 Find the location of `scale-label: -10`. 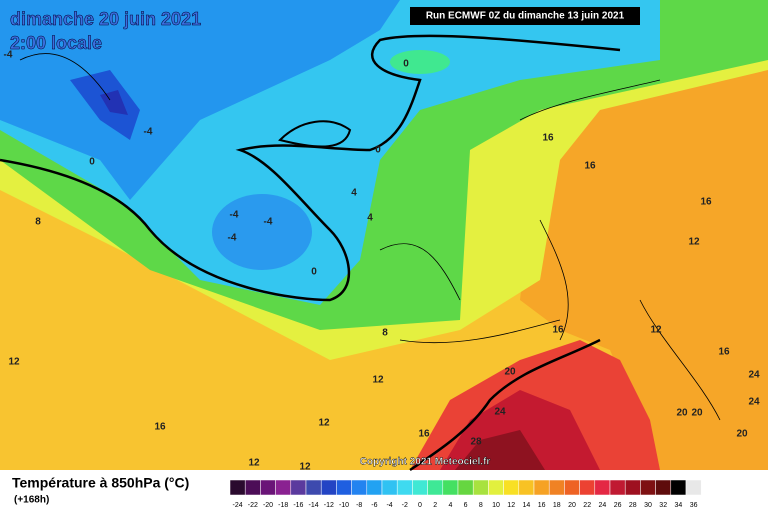

scale-label: -10 is located at coordinates (344, 505).